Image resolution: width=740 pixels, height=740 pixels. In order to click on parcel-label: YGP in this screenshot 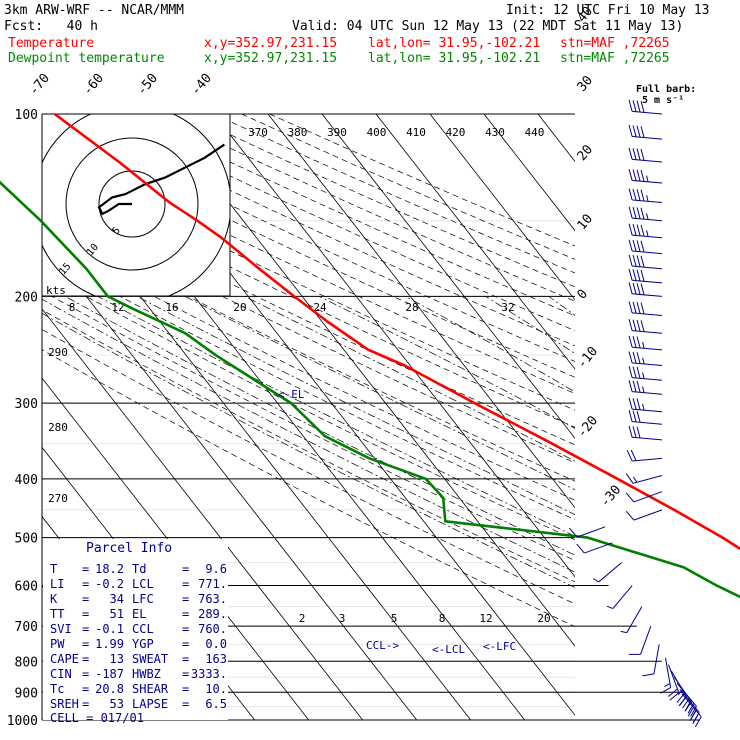, I will do `click(143, 644)`.